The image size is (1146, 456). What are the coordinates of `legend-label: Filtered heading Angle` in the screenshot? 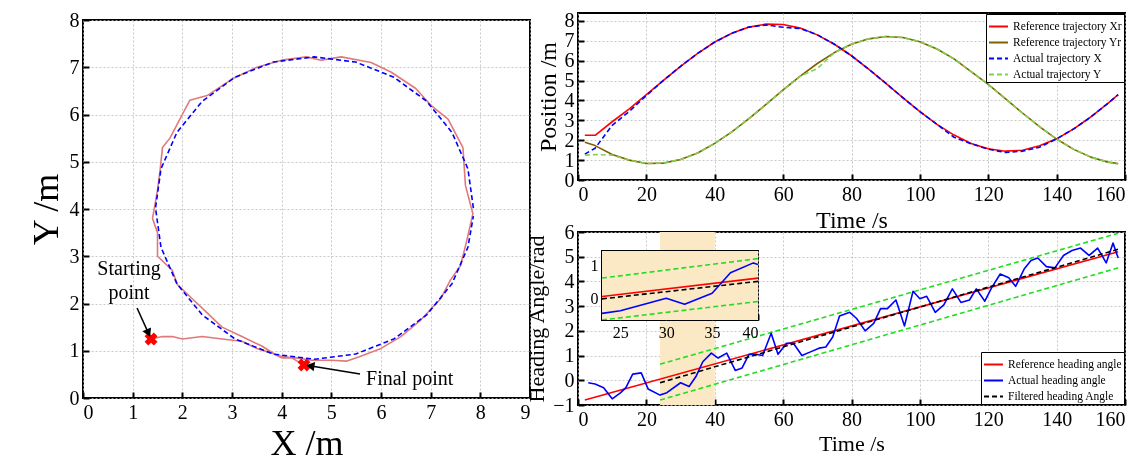 It's located at (1061, 396).